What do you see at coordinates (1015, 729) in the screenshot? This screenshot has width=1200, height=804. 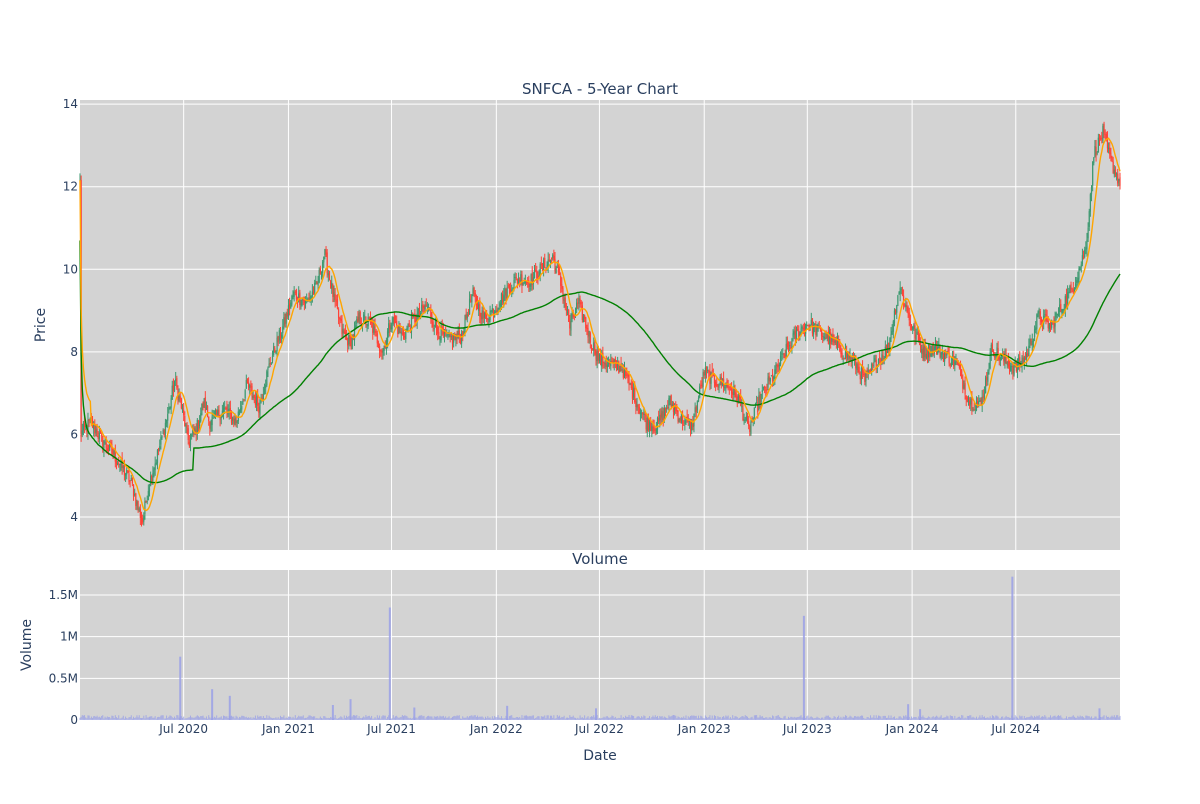 I see `date-tick-label: Jul 2024` at bounding box center [1015, 729].